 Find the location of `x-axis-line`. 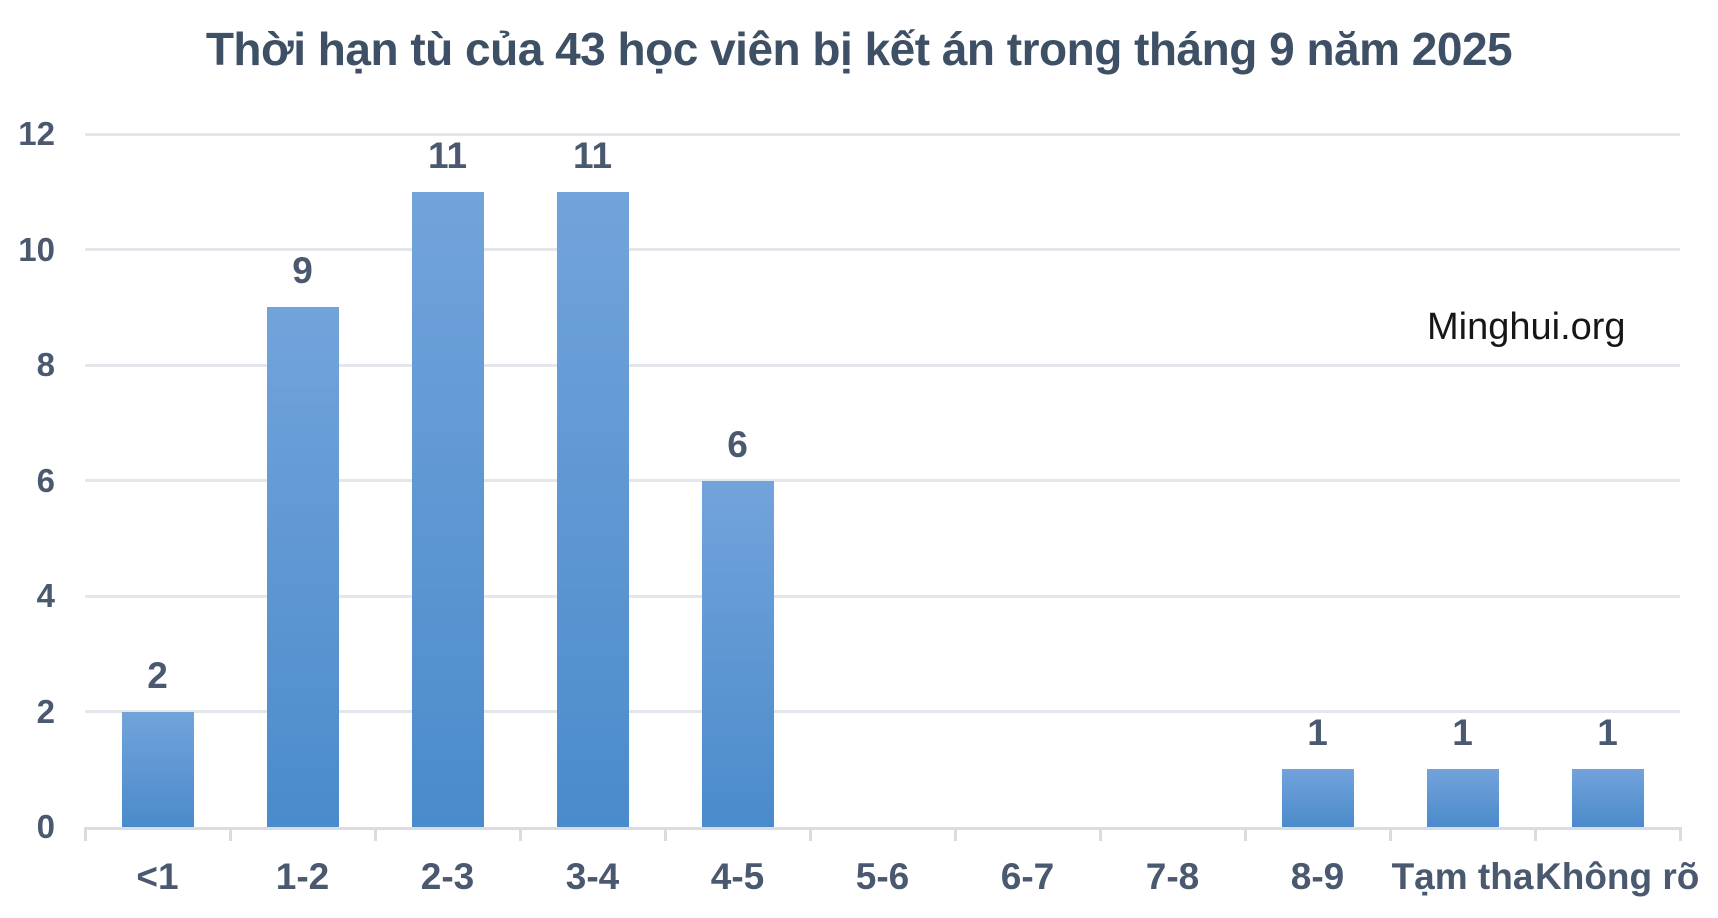

x-axis-line is located at coordinates (882, 828).